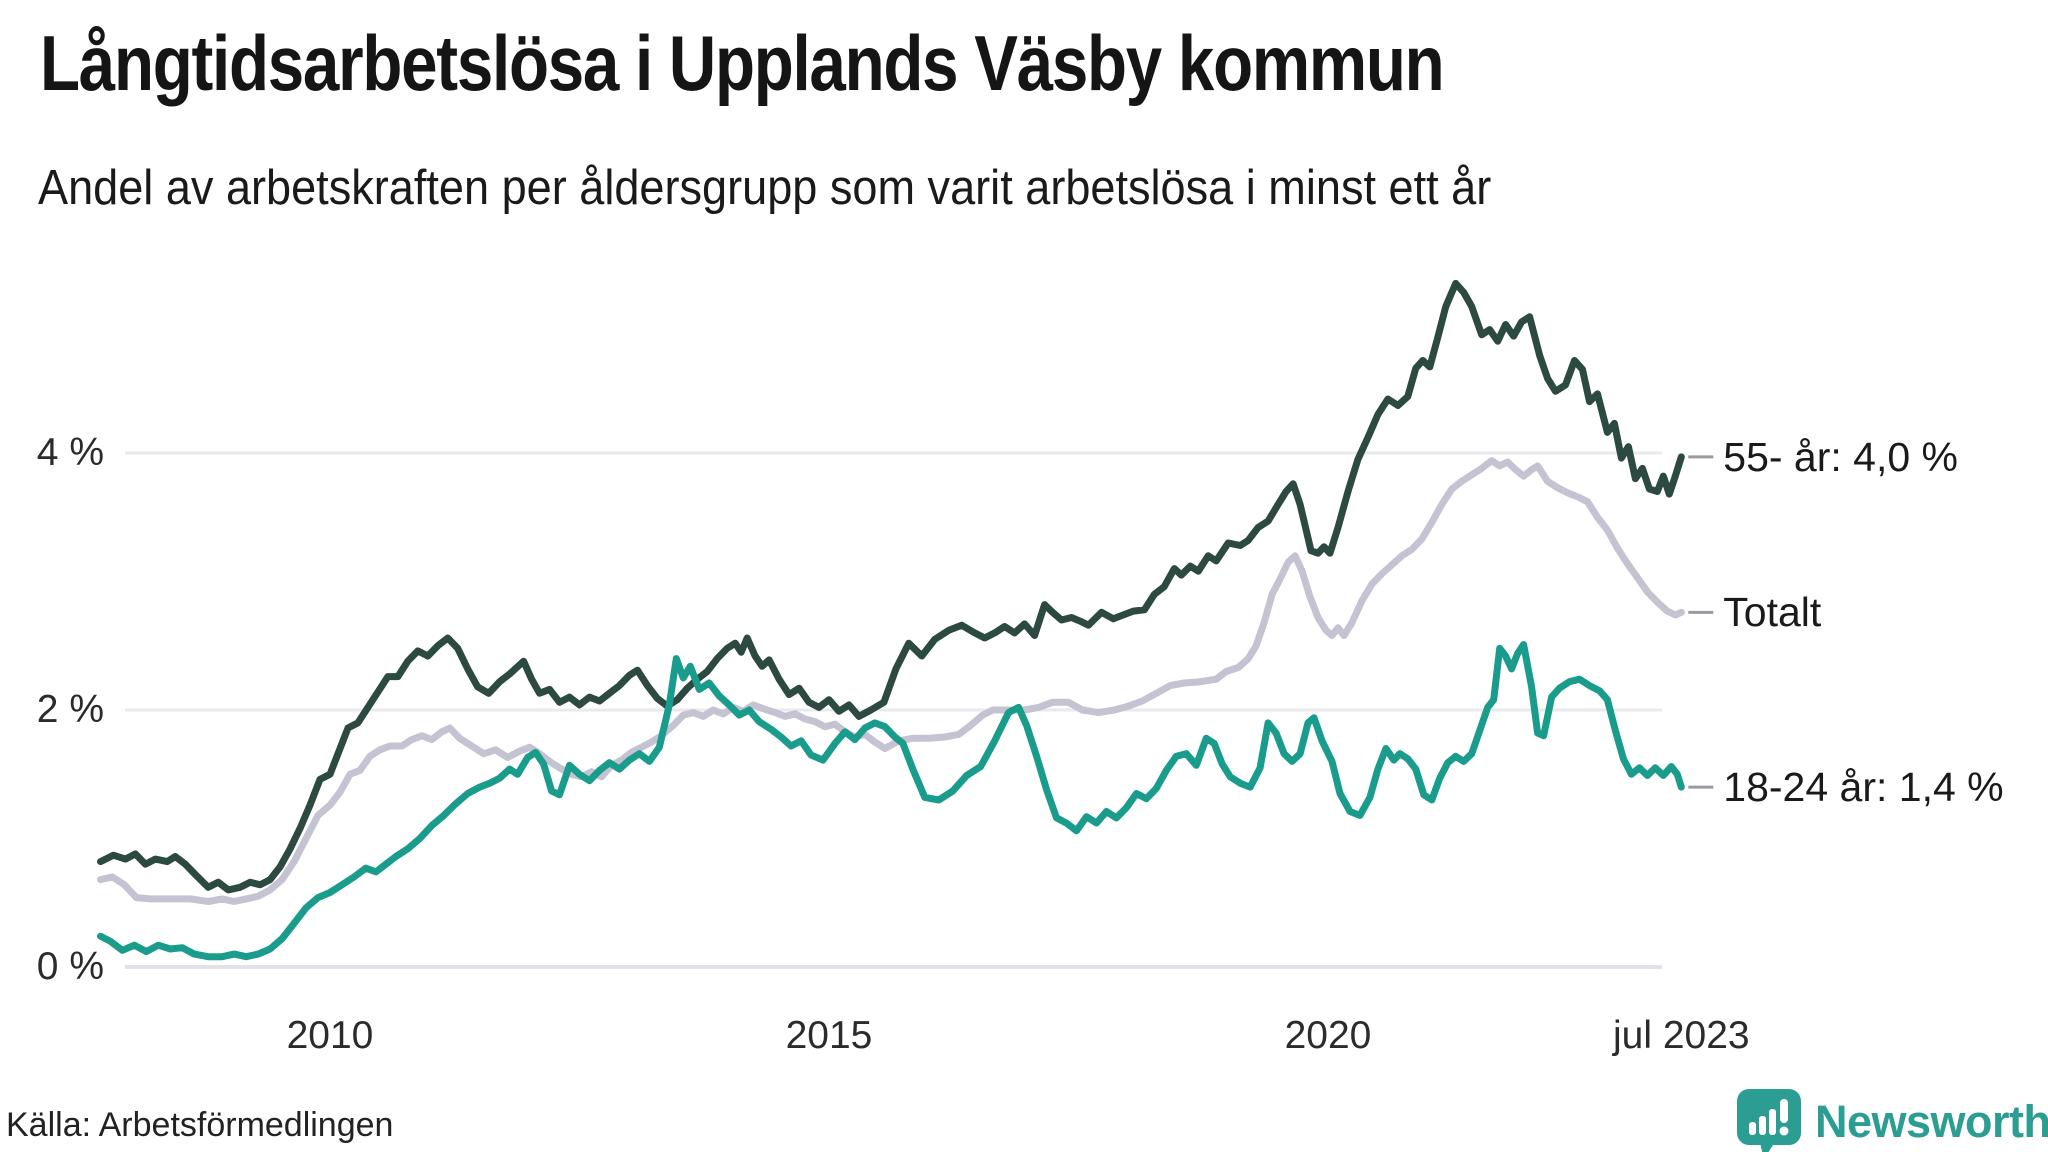  Describe the element at coordinates (1784, 1131) in the screenshot. I see `logo-exclamation-dot` at that location.